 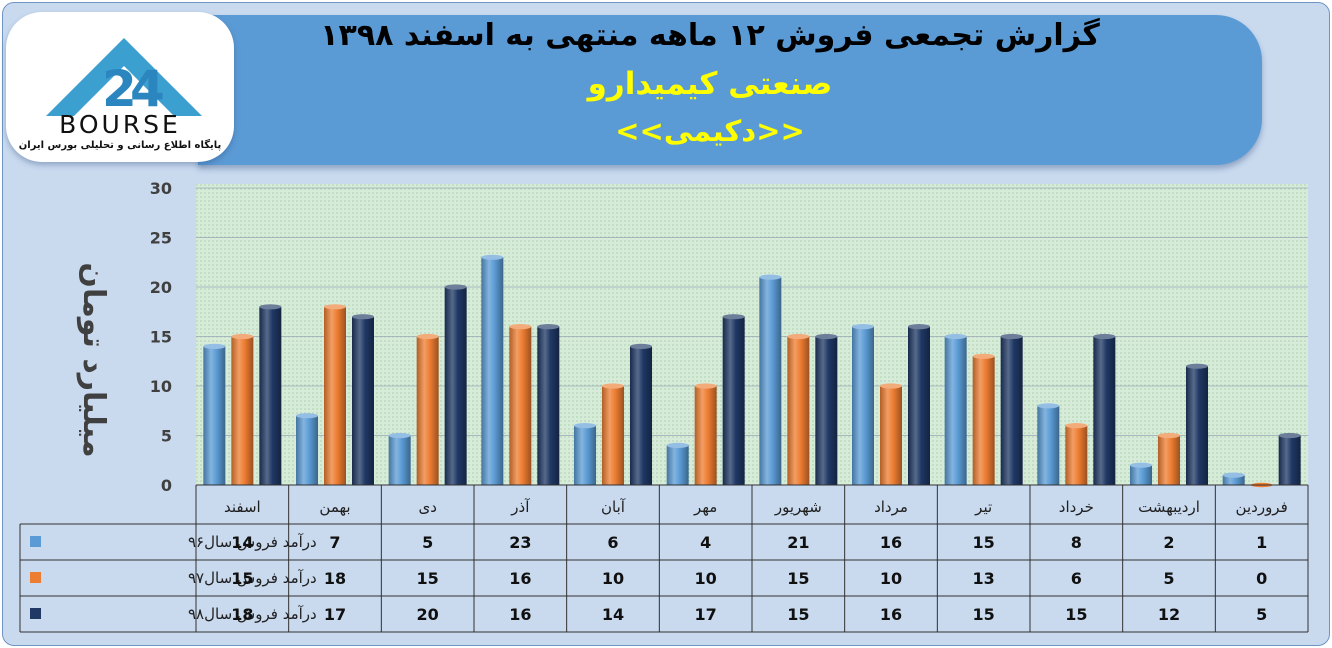 What do you see at coordinates (335, 578) in the screenshot?
I see `data-label-1-10: 18` at bounding box center [335, 578].